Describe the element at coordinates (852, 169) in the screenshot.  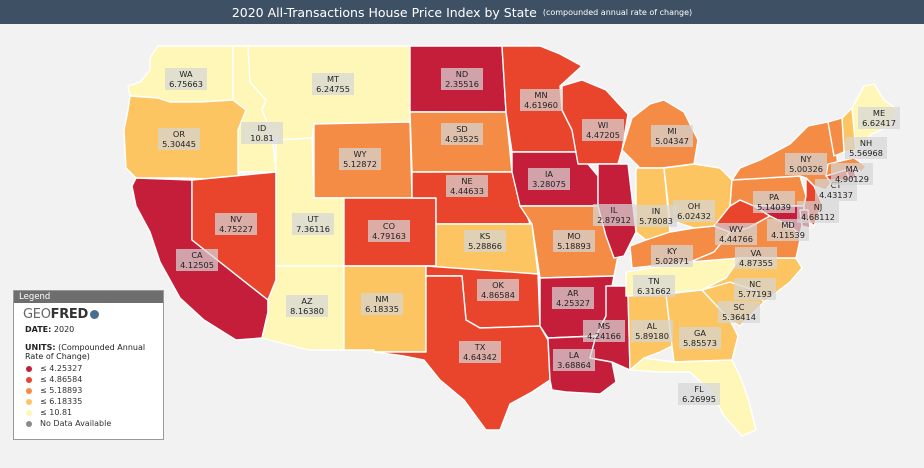
I see `state-code: MA` at that location.